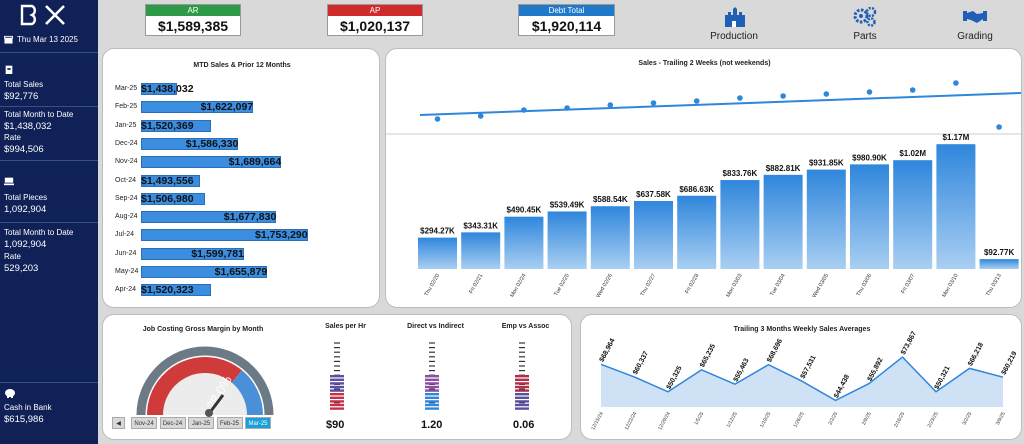 The width and height of the screenshot is (1024, 444). Describe the element at coordinates (28, 407) in the screenshot. I see `cash-label: Cash in Bank` at that location.